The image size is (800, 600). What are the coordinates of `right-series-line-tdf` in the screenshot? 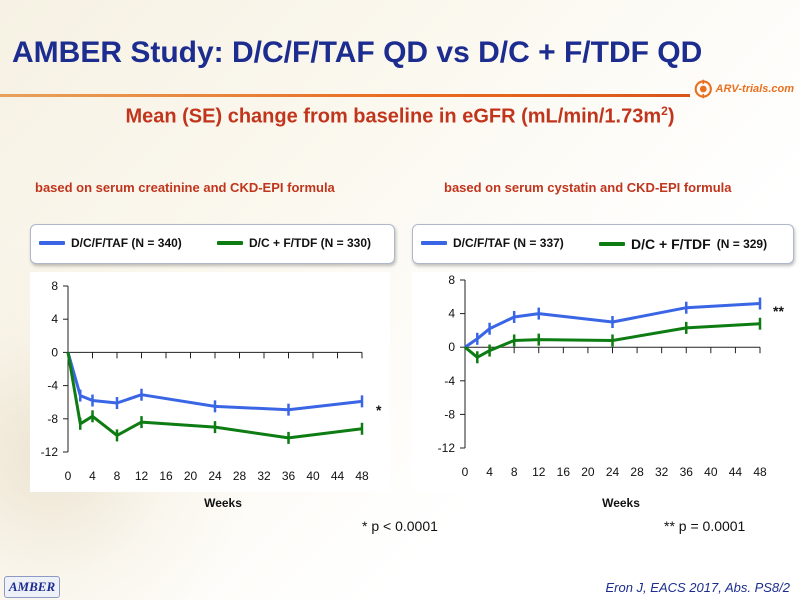 It's located at (612, 340).